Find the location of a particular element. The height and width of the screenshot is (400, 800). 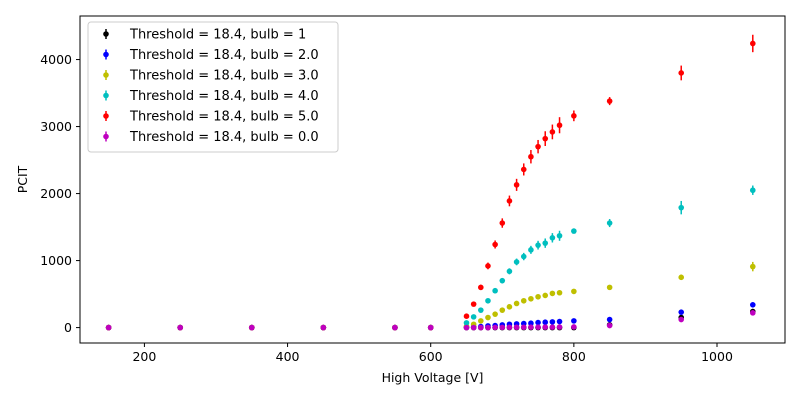

y-tick-label: 2000 is located at coordinates (56, 193).